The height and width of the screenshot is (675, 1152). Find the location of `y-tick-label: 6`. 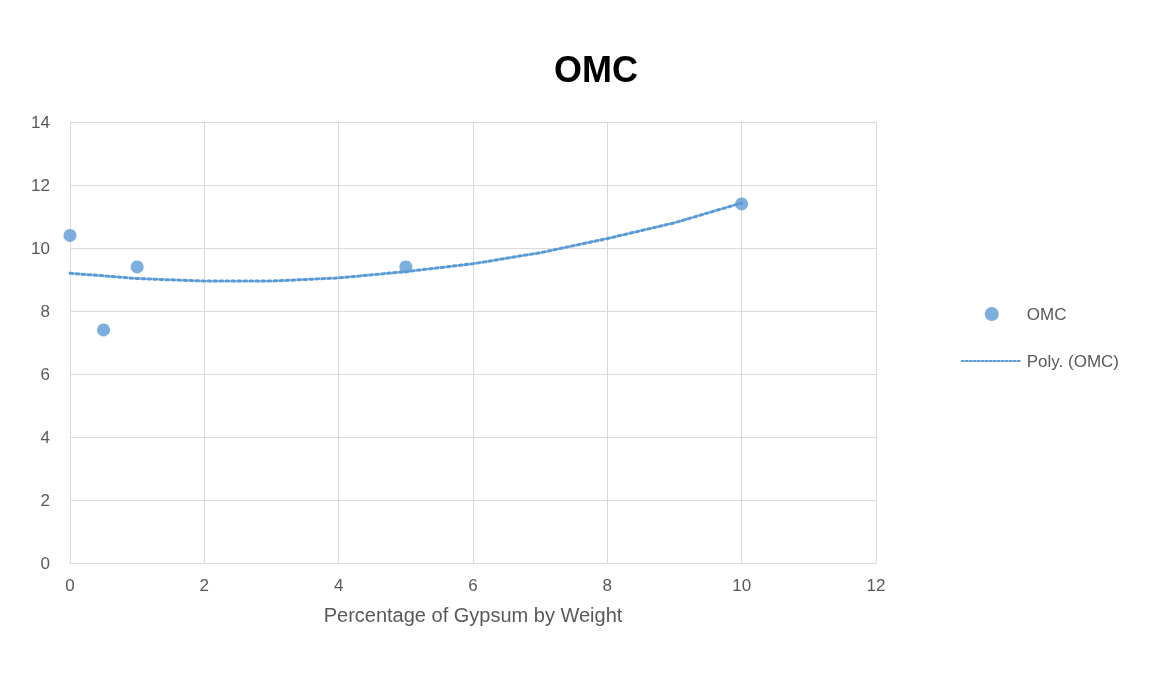

y-tick-label: 6 is located at coordinates (45, 374).